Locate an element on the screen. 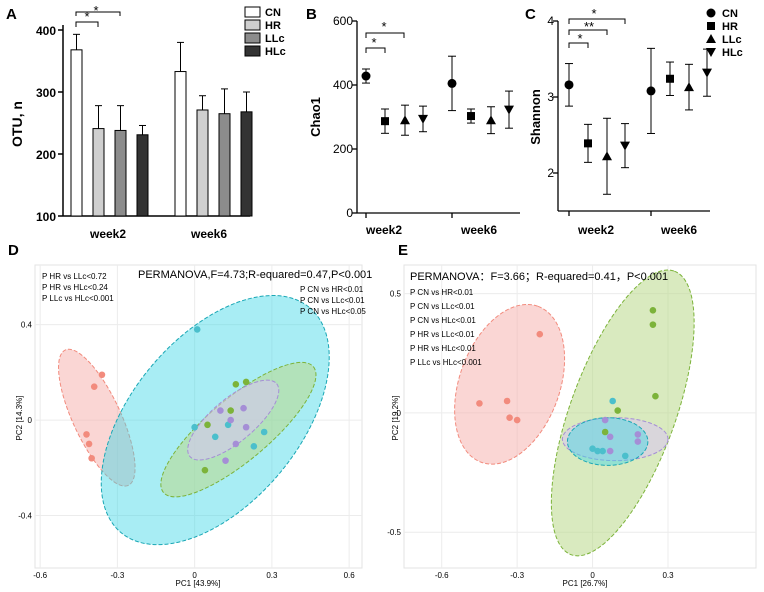 This screenshot has width=764, height=592. c-point-hr-week2 is located at coordinates (588, 143).